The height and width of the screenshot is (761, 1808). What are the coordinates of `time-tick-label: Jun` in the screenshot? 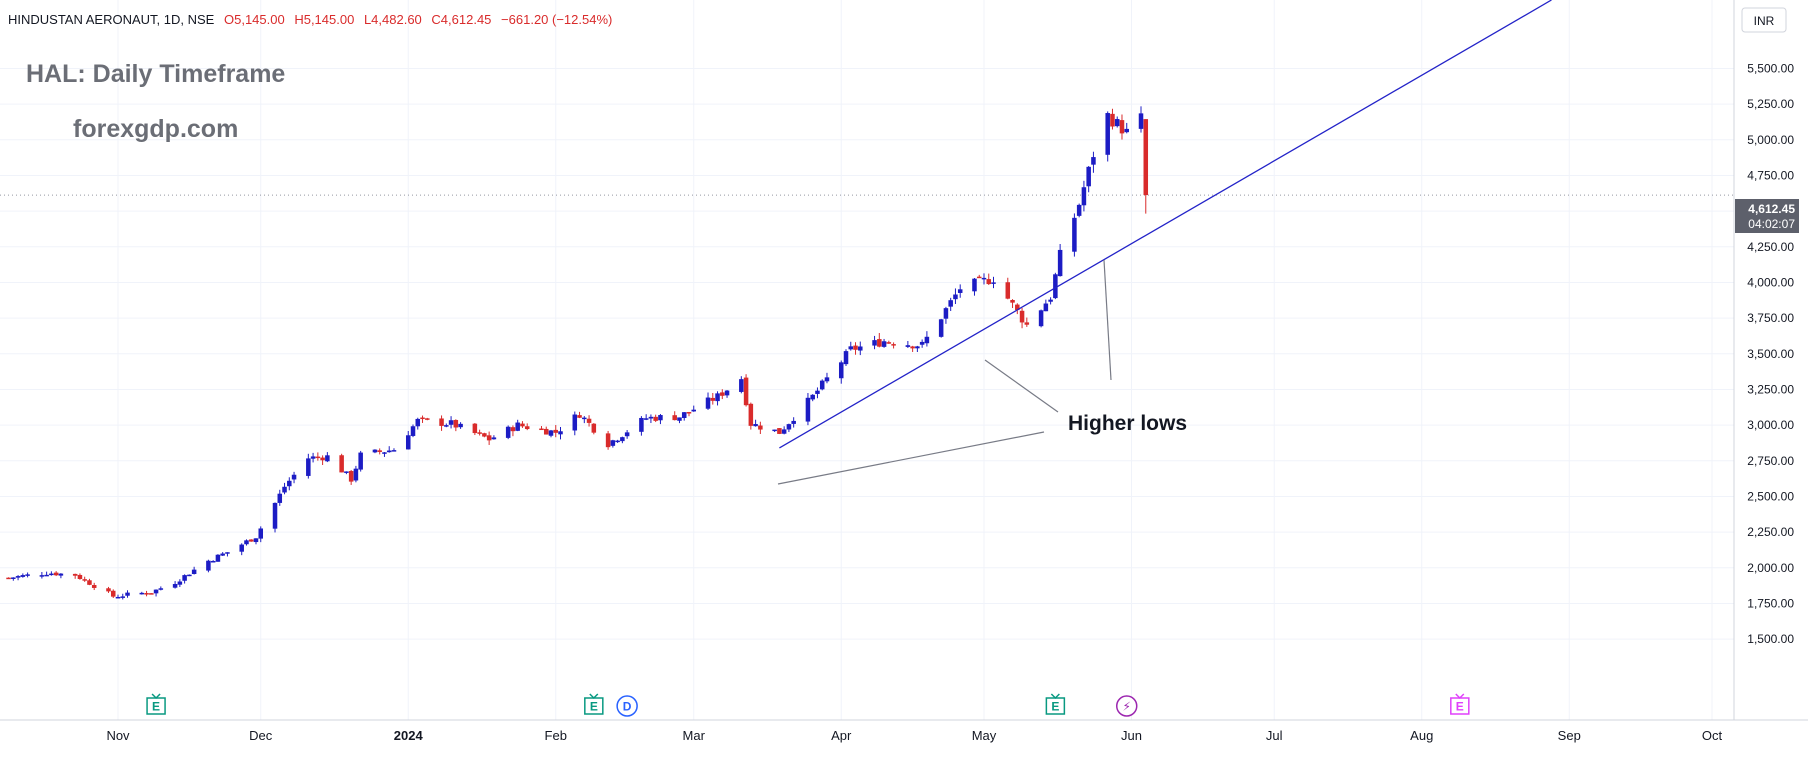 It's located at (1131, 735).